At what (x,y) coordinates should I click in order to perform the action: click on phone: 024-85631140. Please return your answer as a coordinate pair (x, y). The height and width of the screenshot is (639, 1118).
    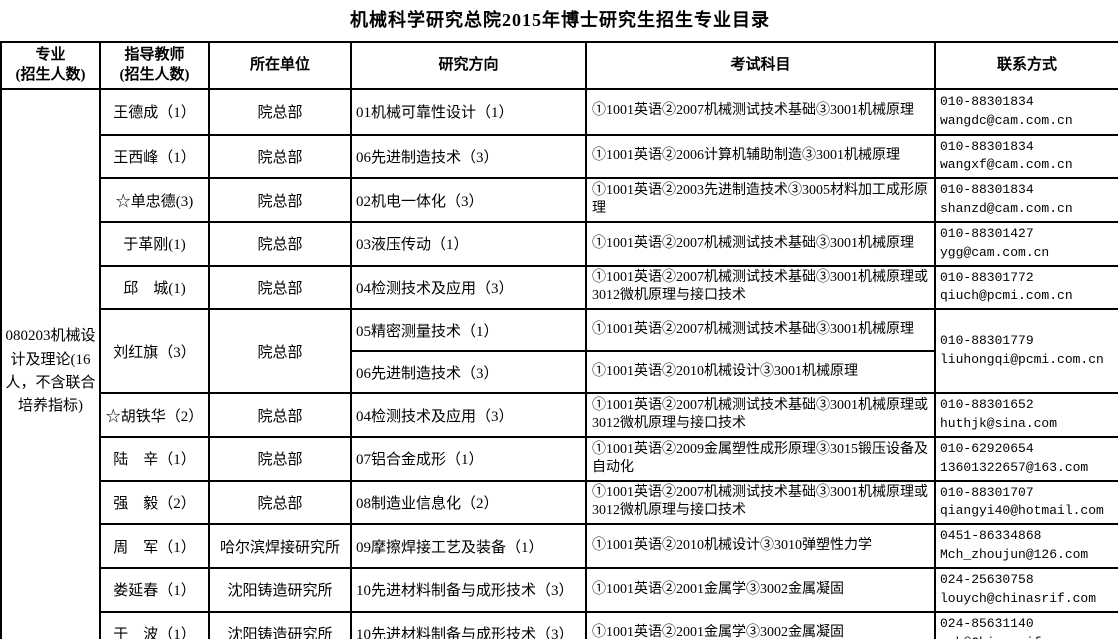
    Looking at the image, I should click on (987, 623).